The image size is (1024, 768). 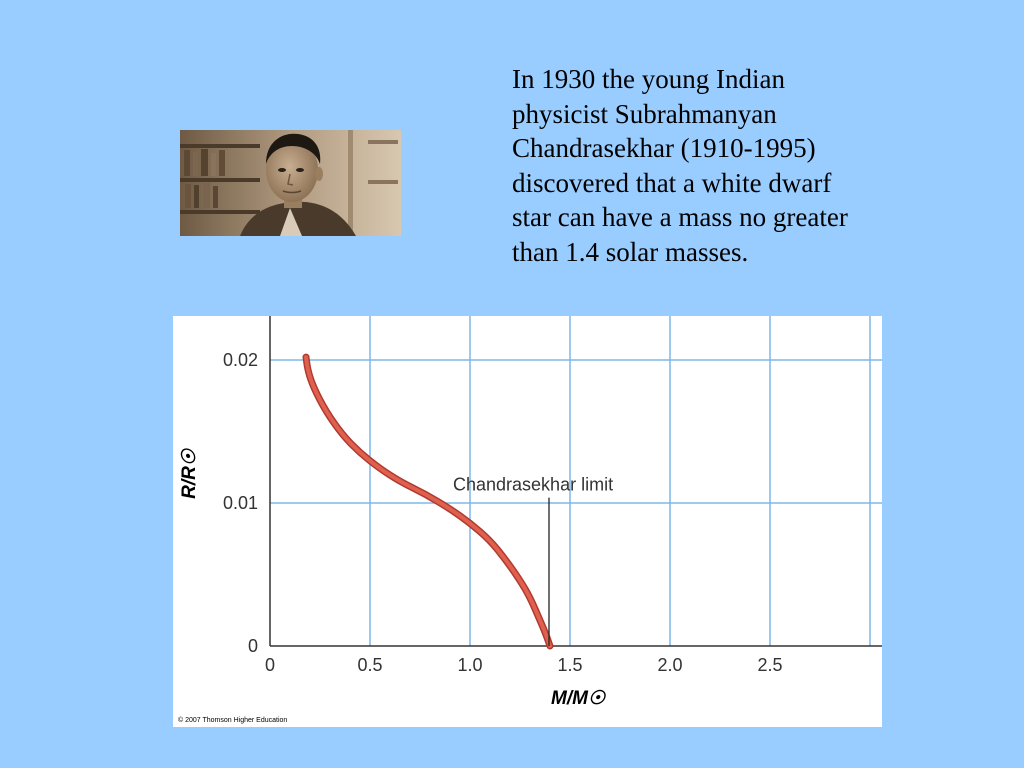 I want to click on x-tick-label: 2.0, so click(x=669, y=665).